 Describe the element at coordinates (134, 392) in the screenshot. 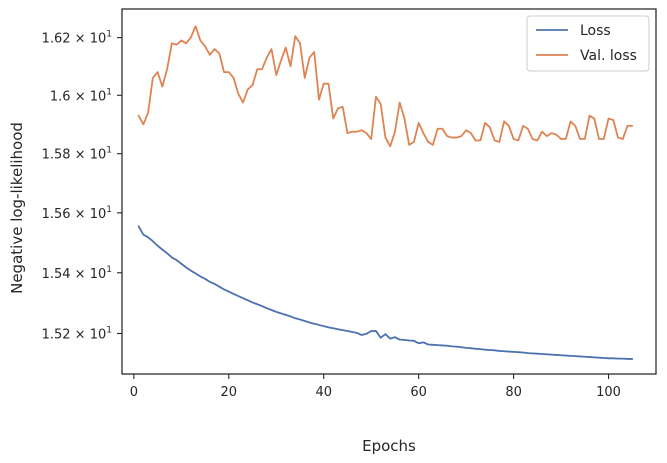

I see `x-tick-label-0: 0` at that location.